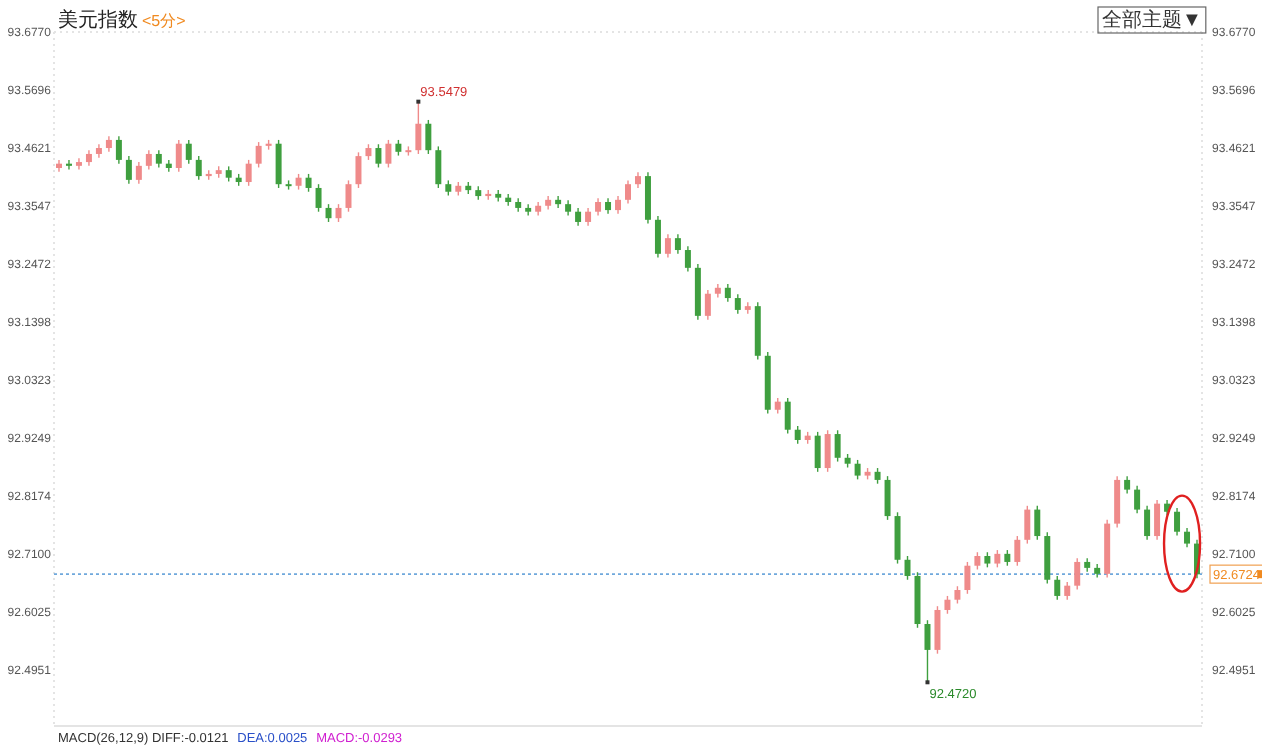 This screenshot has width=1262, height=746. I want to click on chart-subtitle: <5分>, so click(164, 21).